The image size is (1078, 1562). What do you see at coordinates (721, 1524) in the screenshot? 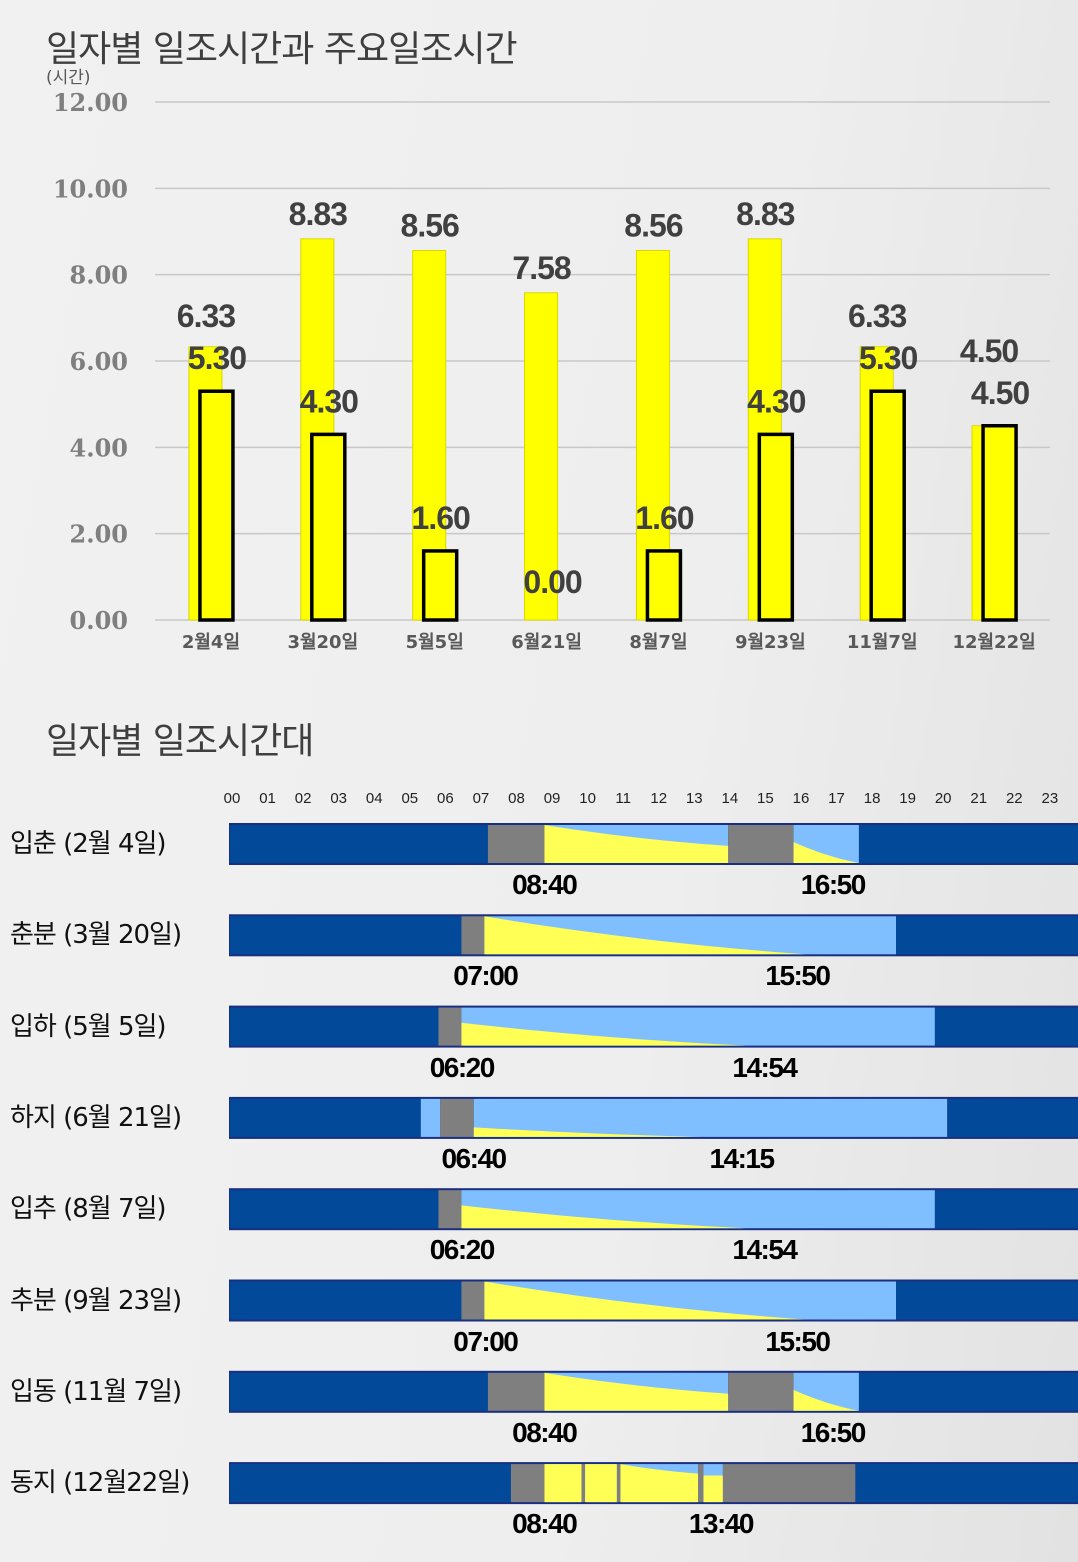
I see `time-label-end: 13:40` at bounding box center [721, 1524].